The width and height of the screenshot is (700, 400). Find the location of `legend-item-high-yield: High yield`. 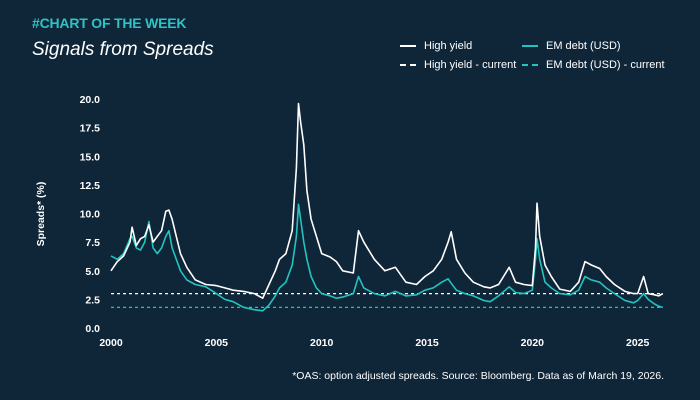

legend-item-high-yield: High yield is located at coordinates (436, 46).